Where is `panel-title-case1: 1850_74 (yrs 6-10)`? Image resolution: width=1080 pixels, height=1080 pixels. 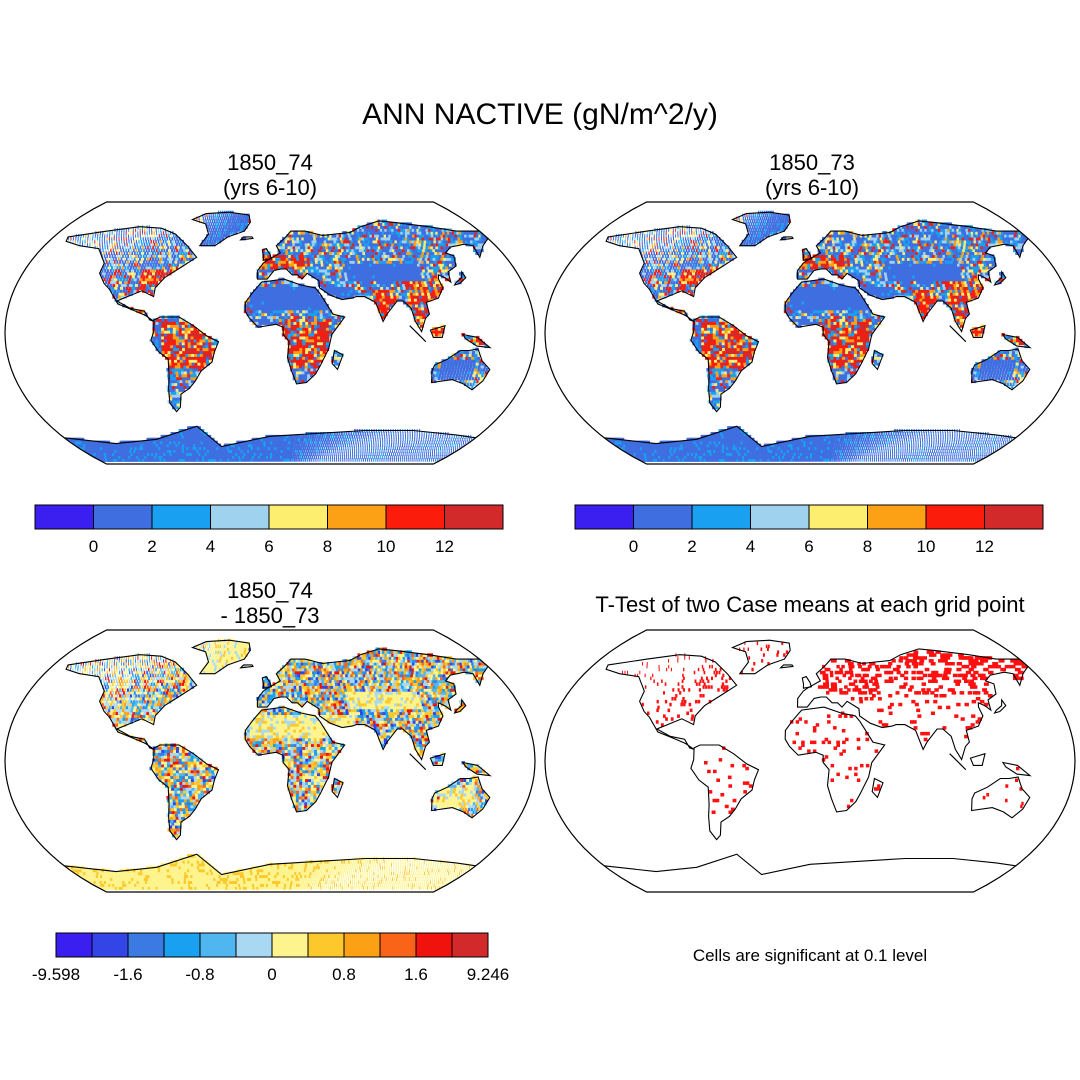
panel-title-case1: 1850_74 (yrs 6-10) is located at coordinates (270, 175).